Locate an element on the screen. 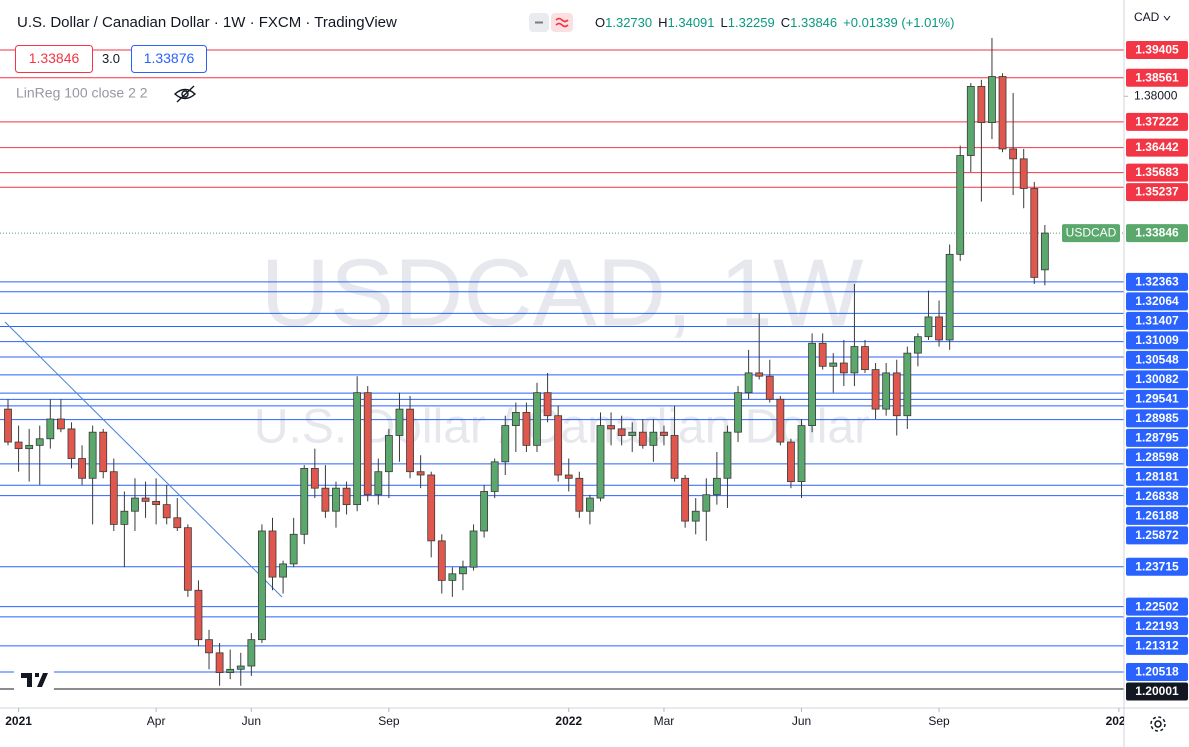  spread: 3.0 is located at coordinates (111, 58).